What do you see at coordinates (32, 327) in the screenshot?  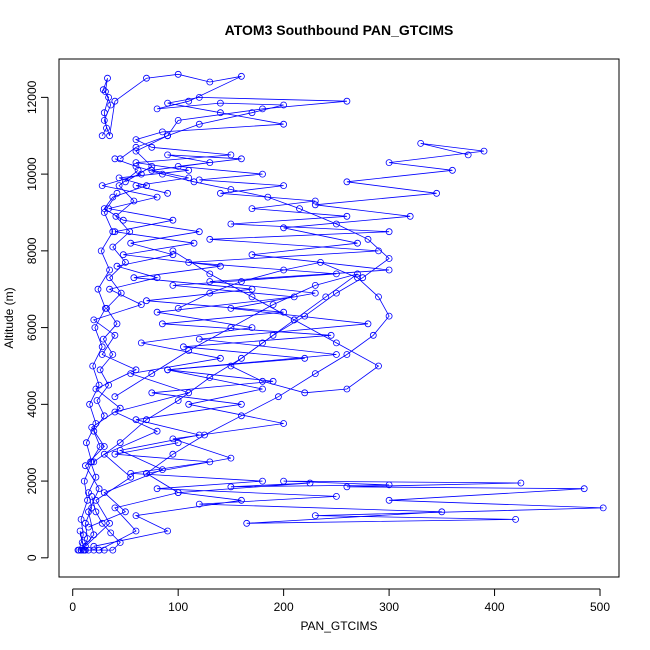 I see `y-tick-label: 6000` at bounding box center [32, 327].